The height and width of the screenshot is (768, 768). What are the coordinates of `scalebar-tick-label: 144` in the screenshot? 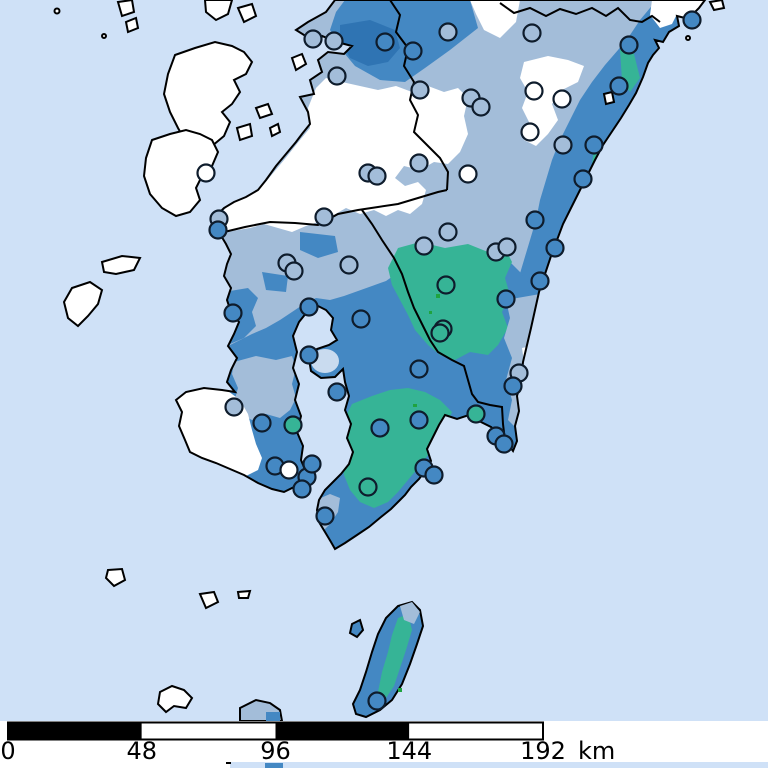 It's located at (409, 751).